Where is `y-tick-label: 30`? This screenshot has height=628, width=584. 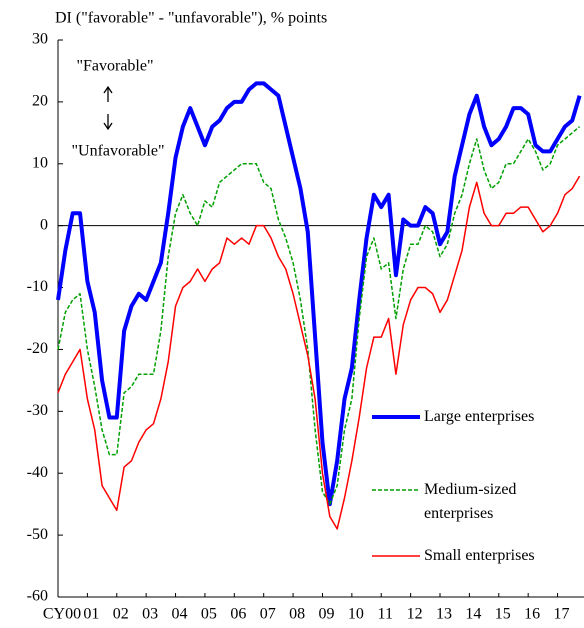
y-tick-label: 30 is located at coordinates (40, 39).